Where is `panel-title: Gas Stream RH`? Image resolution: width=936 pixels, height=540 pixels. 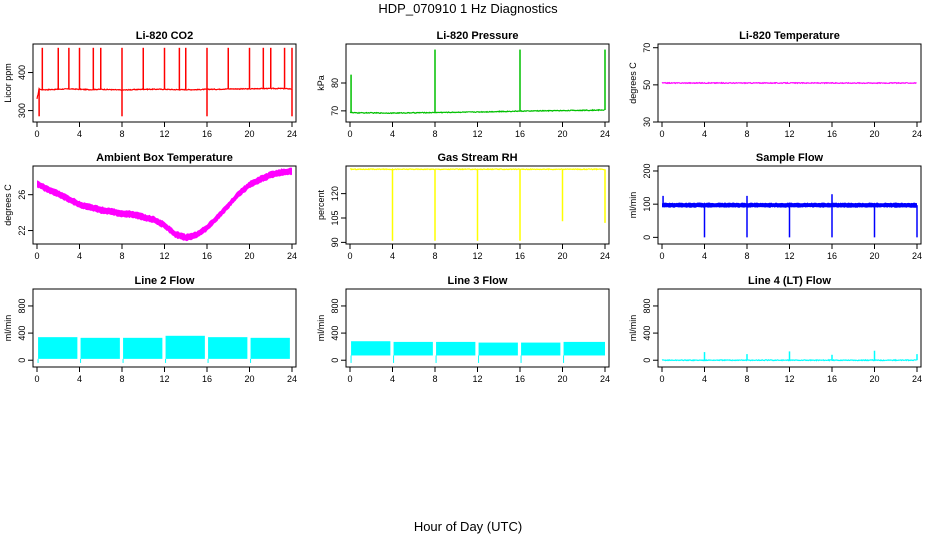
panel-title: Gas Stream RH is located at coordinates (477, 158).